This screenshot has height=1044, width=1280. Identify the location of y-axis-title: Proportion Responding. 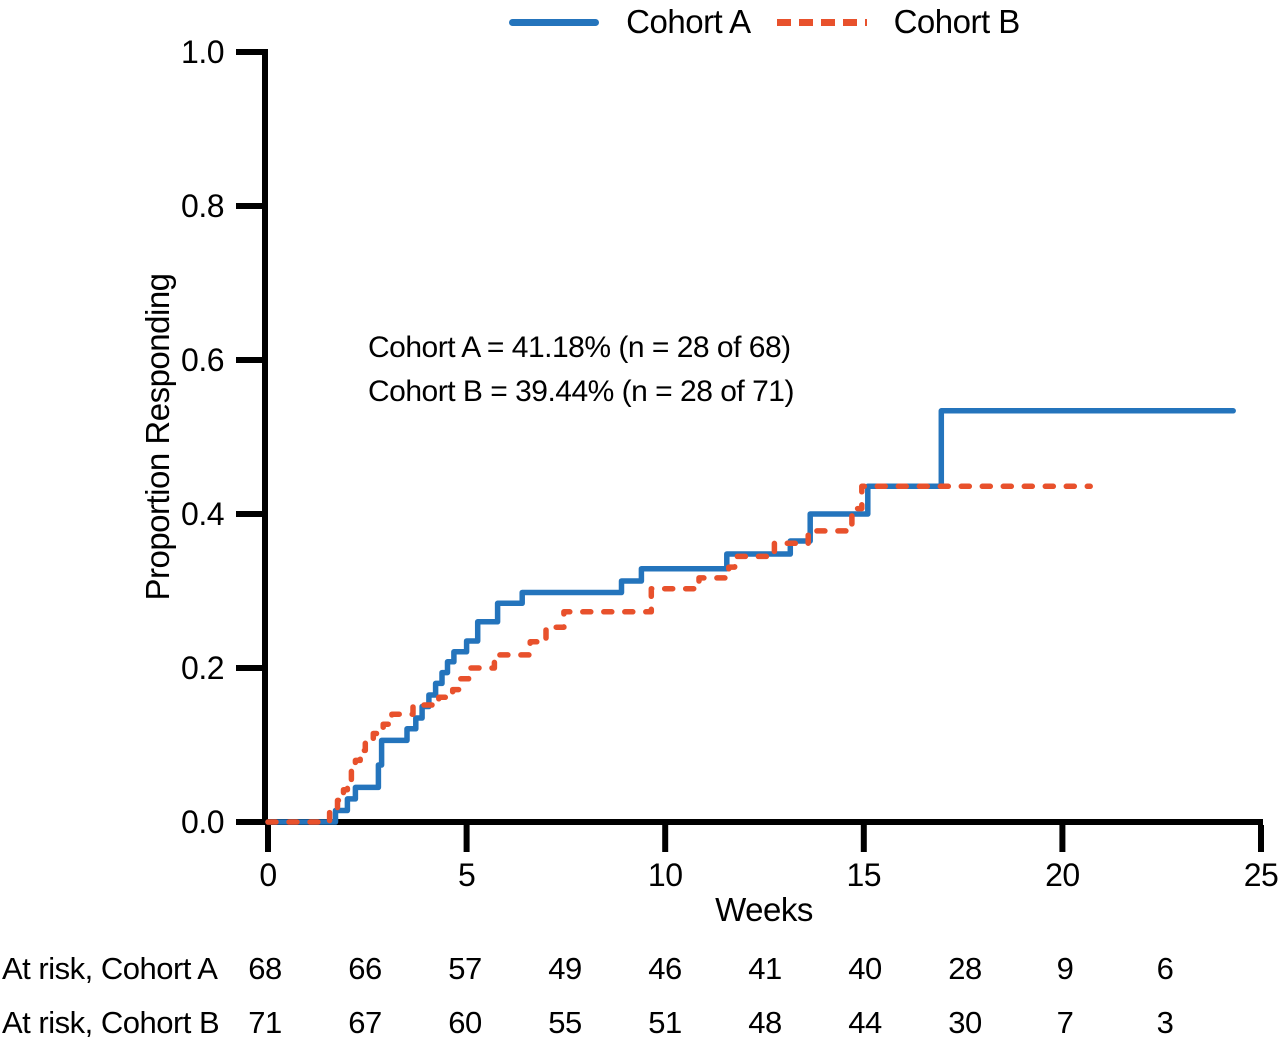
(157, 437).